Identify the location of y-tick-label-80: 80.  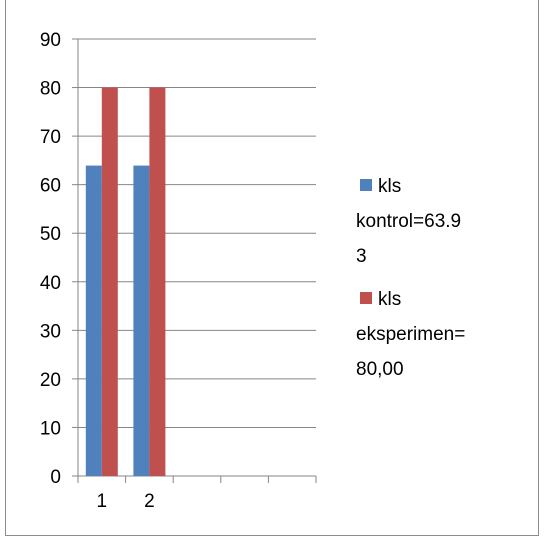
(50, 89).